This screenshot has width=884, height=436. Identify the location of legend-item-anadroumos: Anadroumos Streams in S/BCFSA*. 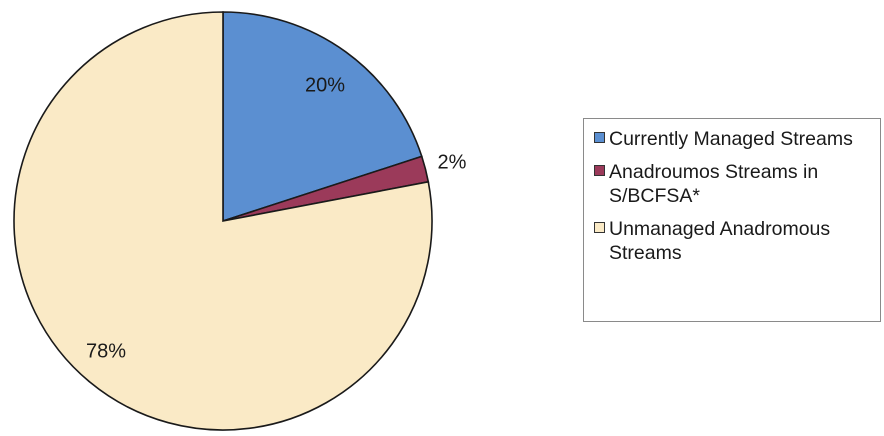
(733, 184).